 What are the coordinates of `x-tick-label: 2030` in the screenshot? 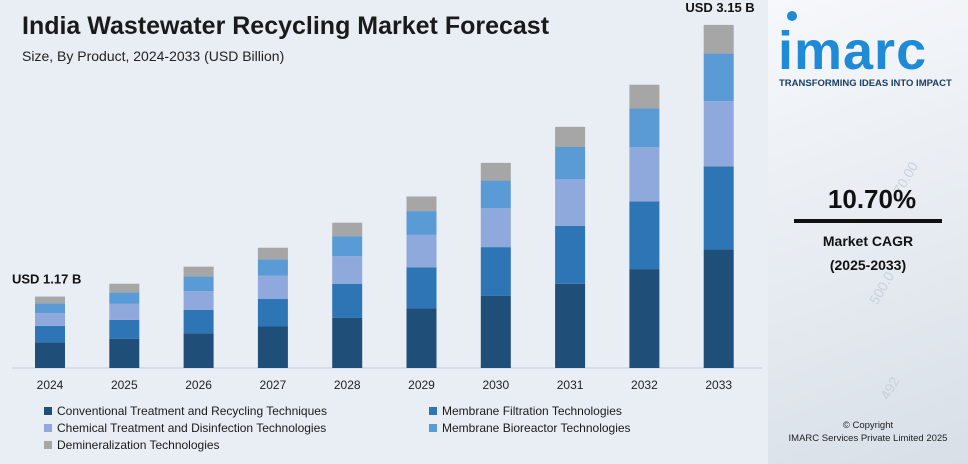 It's located at (495, 385).